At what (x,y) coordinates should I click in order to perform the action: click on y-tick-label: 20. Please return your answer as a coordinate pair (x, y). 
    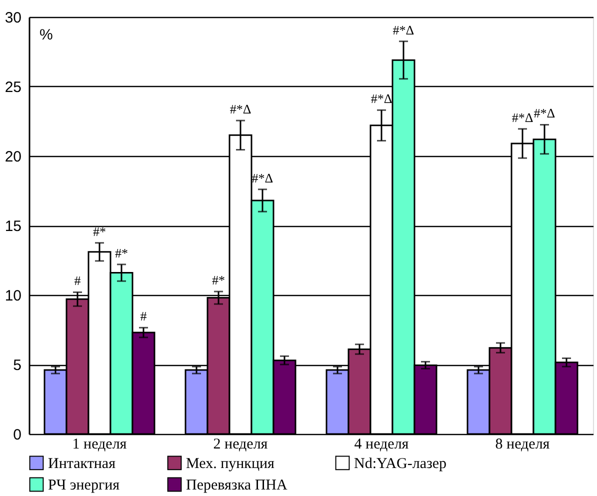
    Looking at the image, I should click on (13, 157).